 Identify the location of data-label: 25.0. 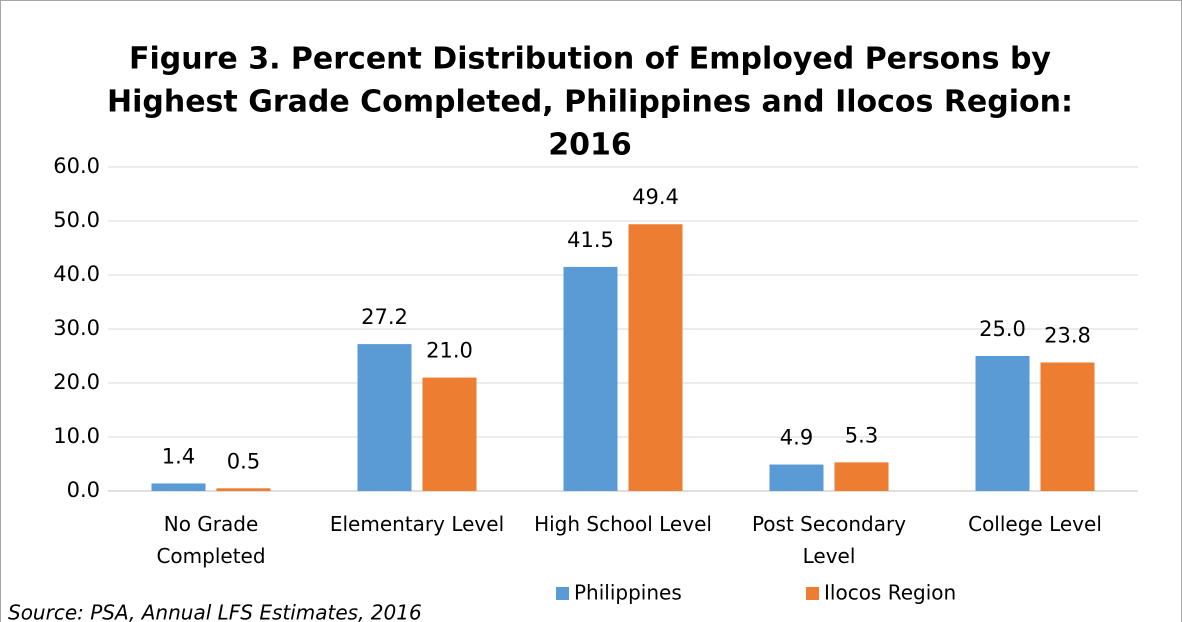
(1002, 329).